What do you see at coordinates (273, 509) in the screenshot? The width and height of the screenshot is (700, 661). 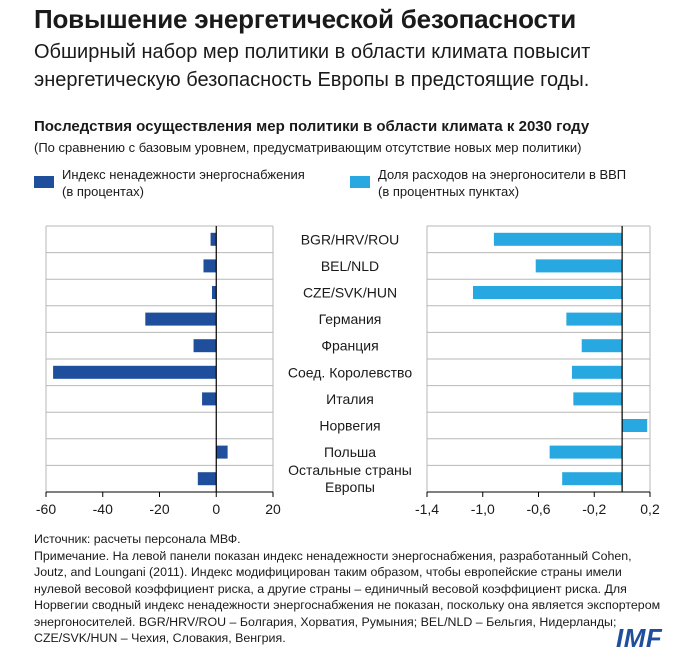 I see `left-x-tick-label: 20` at bounding box center [273, 509].